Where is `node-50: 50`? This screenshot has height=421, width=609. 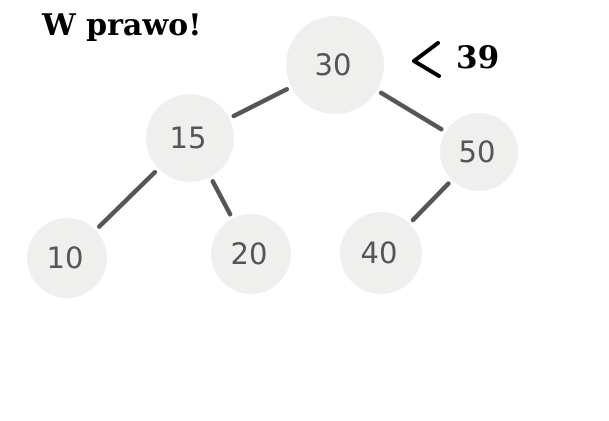 node-50: 50 is located at coordinates (479, 152).